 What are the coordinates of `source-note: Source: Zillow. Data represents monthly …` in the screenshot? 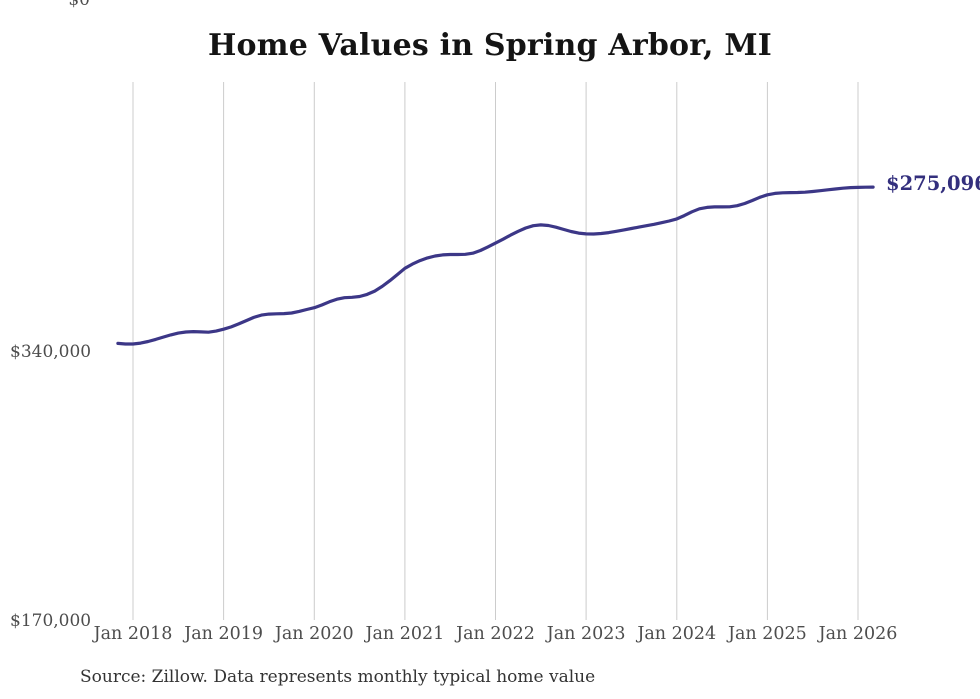 It's located at (338, 677).